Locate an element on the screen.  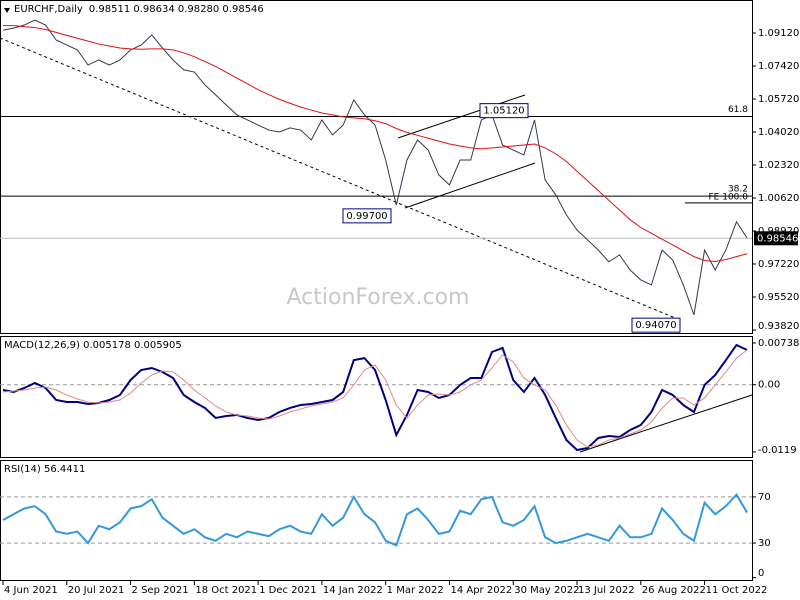
price-tag is located at coordinates (776, 238).